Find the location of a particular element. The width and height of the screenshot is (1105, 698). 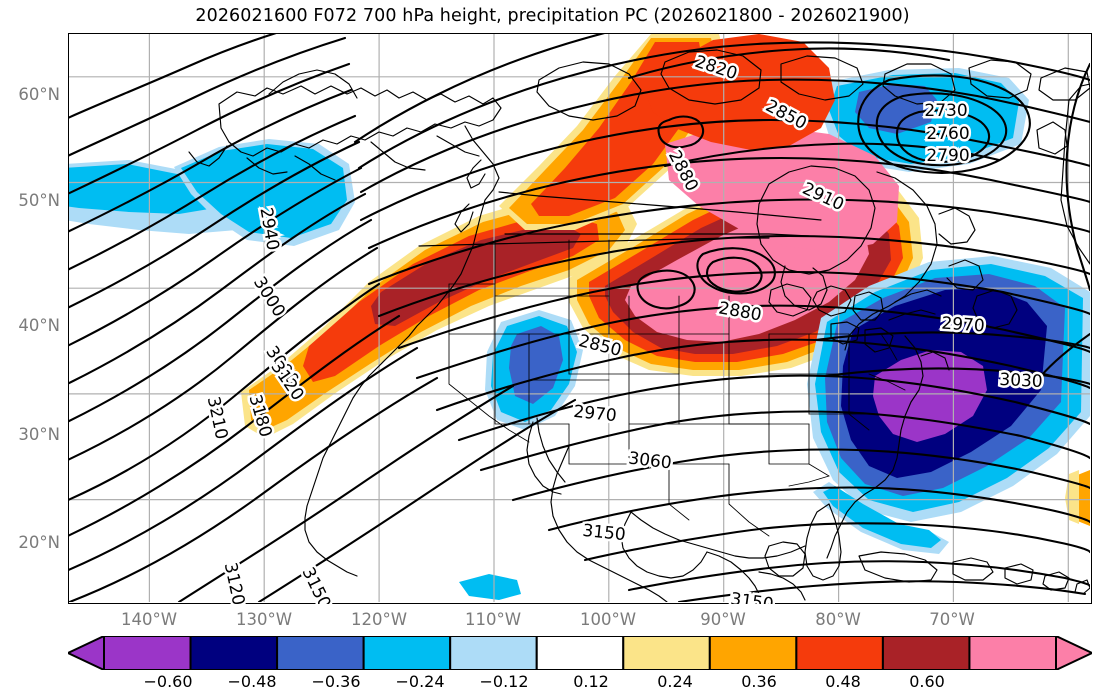

lon-tick-130w: 130°W is located at coordinates (264, 619).